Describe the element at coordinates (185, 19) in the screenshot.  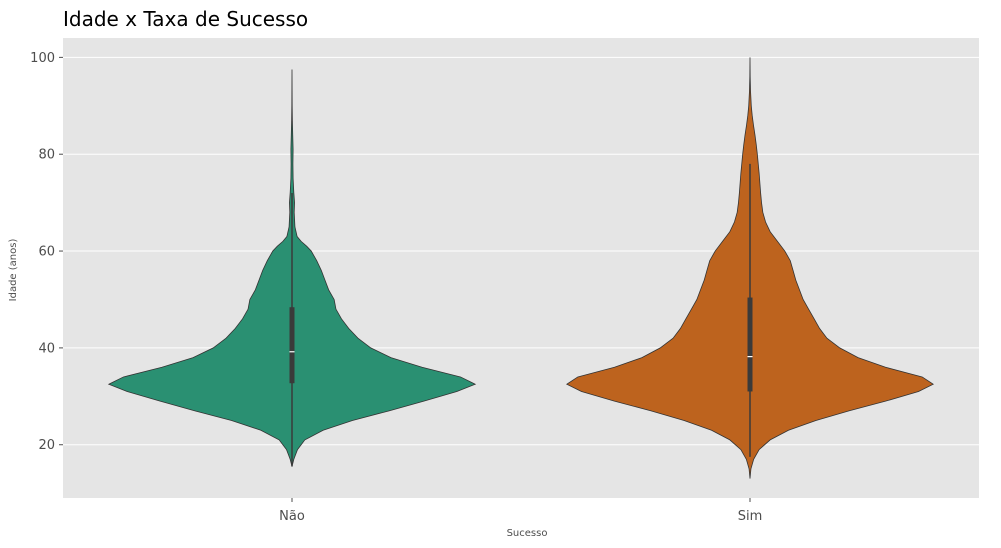
I see `chart-title: Idade x Taxa de Sucesso` at that location.